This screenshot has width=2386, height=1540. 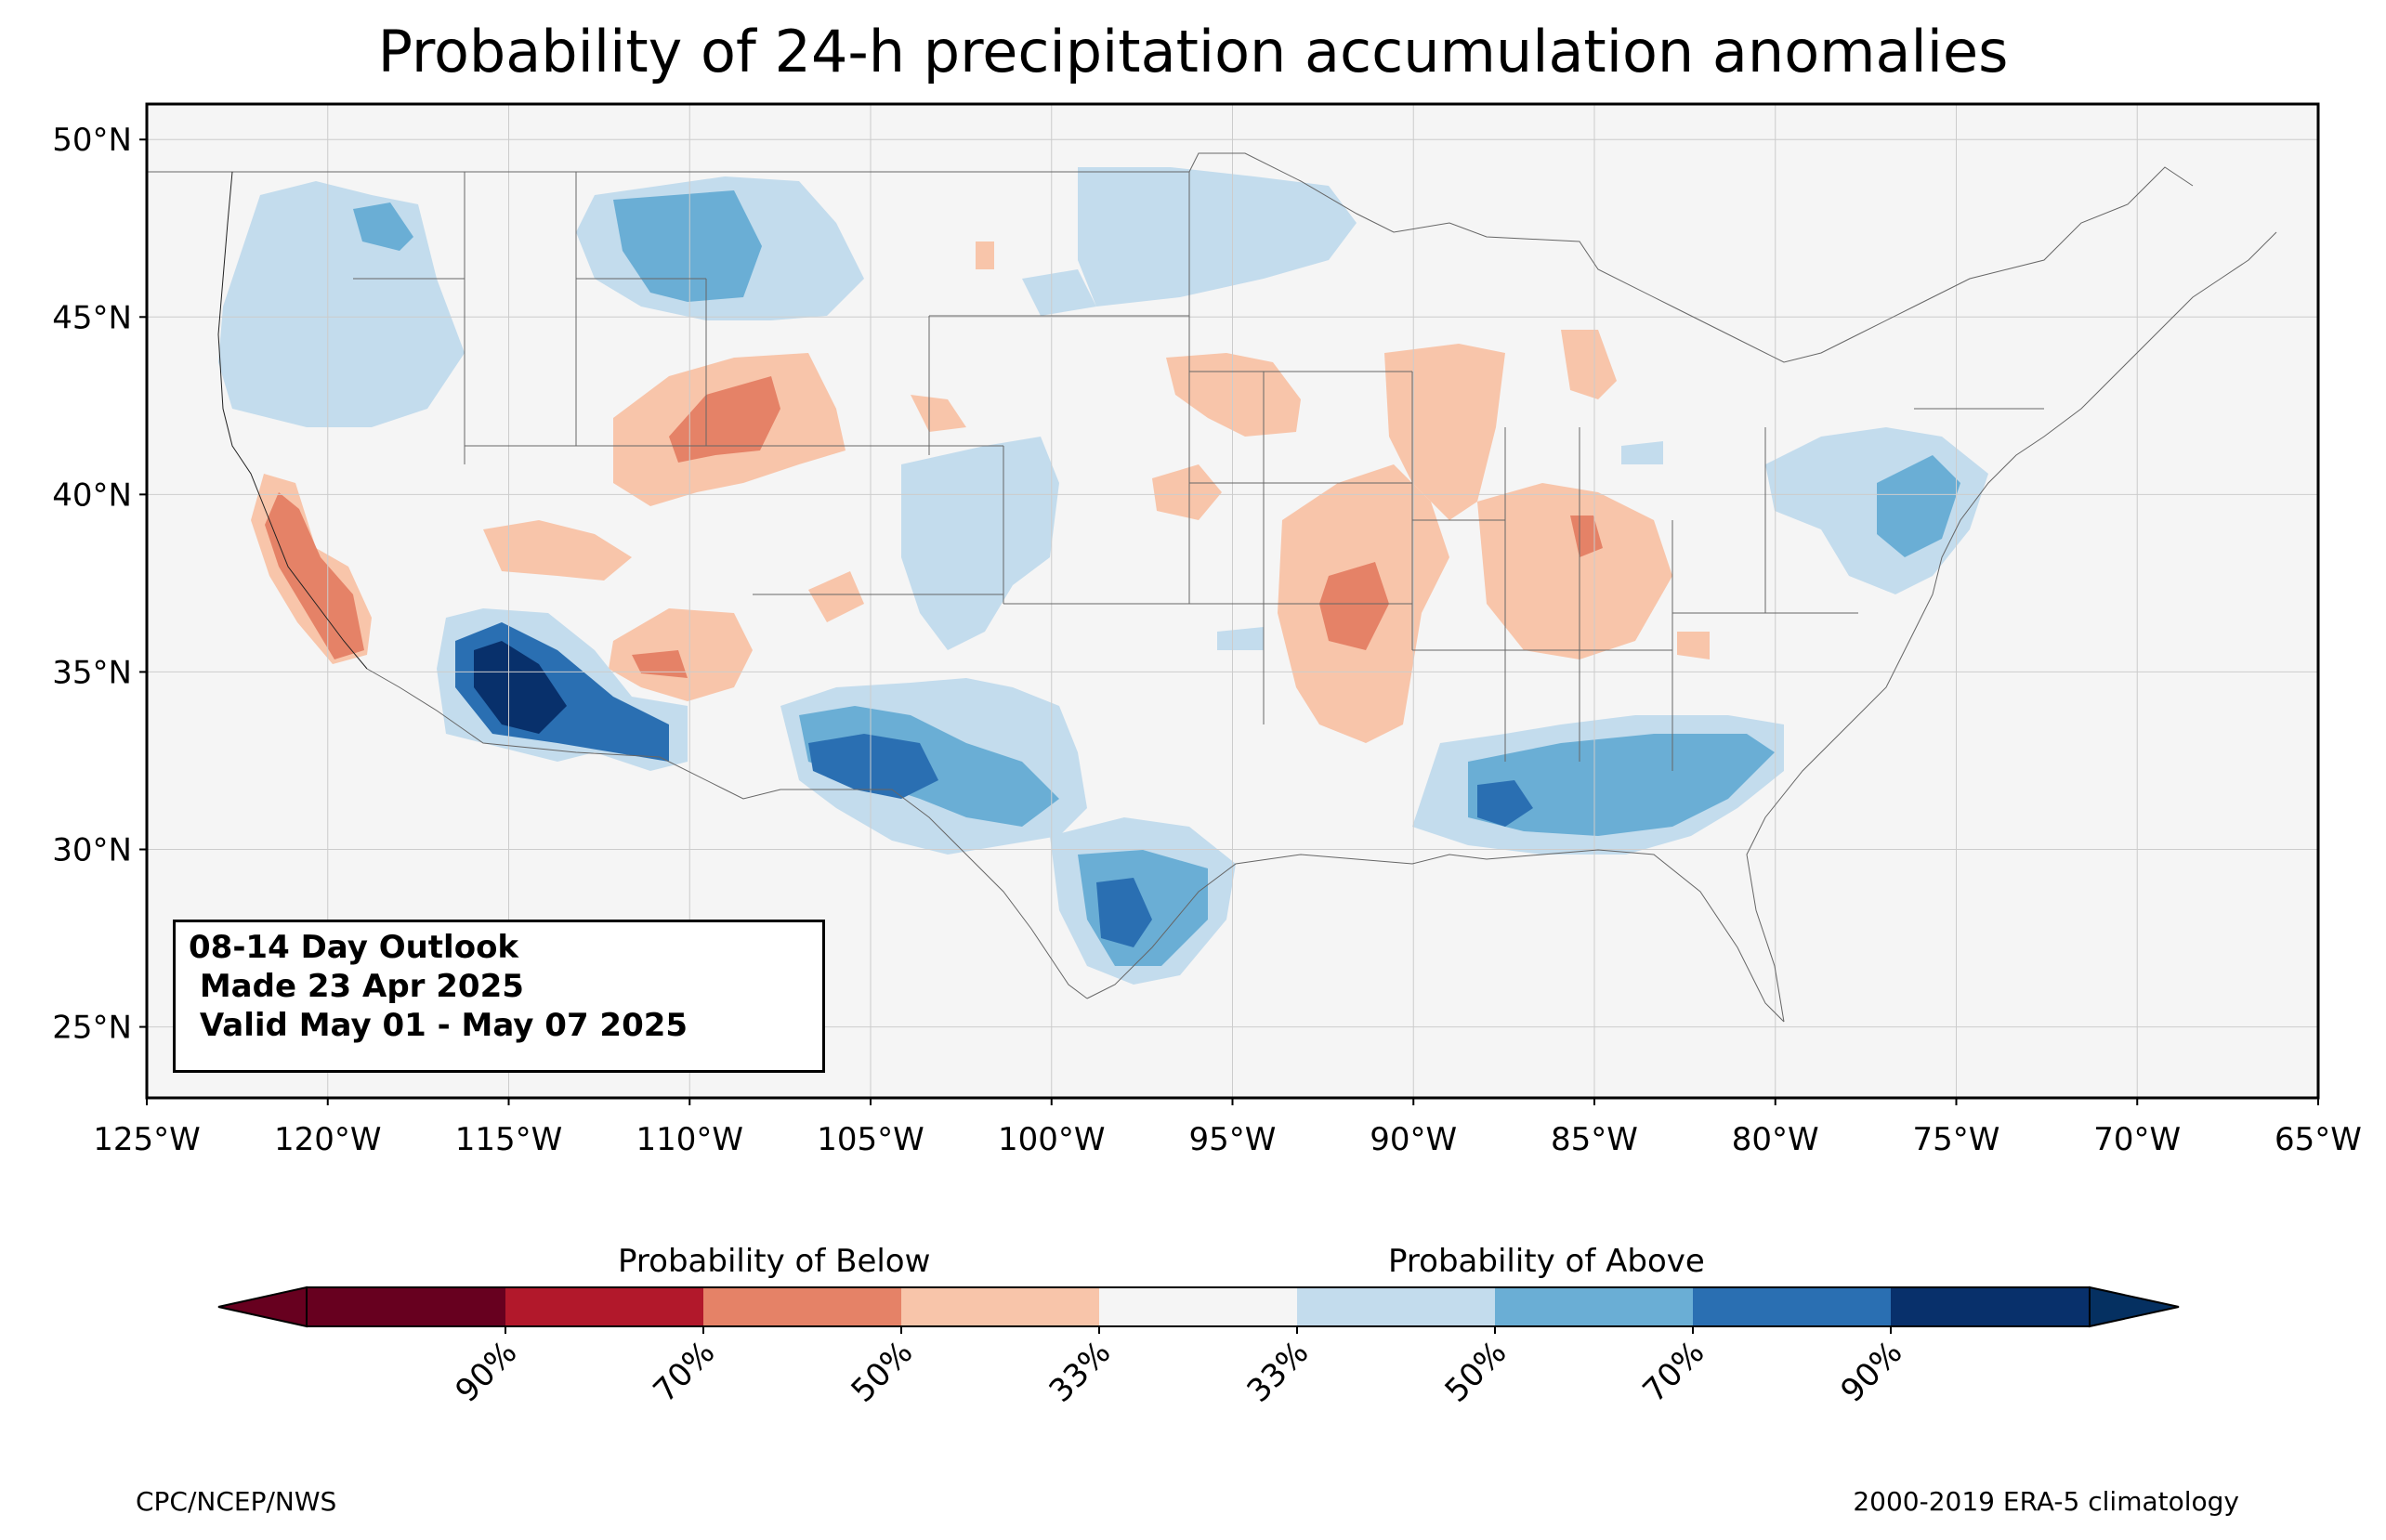 What do you see at coordinates (2134, 1307) in the screenshot?
I see `colorbar-extend-above` at bounding box center [2134, 1307].